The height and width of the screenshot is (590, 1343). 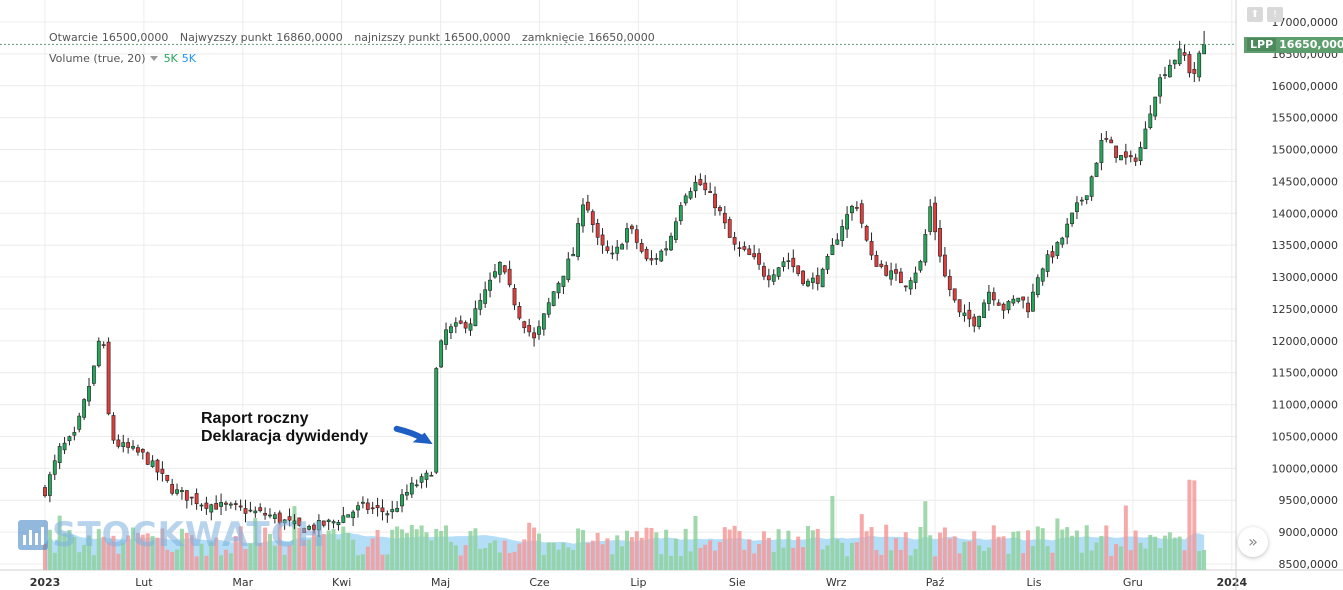 I want to click on info-icon: !, so click(x=1275, y=14).